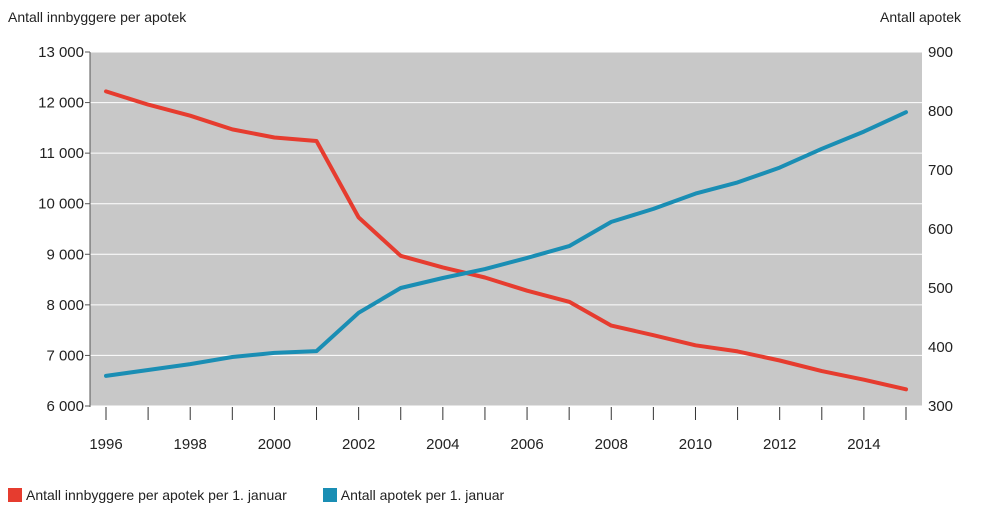 The image size is (983, 511). I want to click on y-axis-right-title: Antall apotek, so click(920, 17).